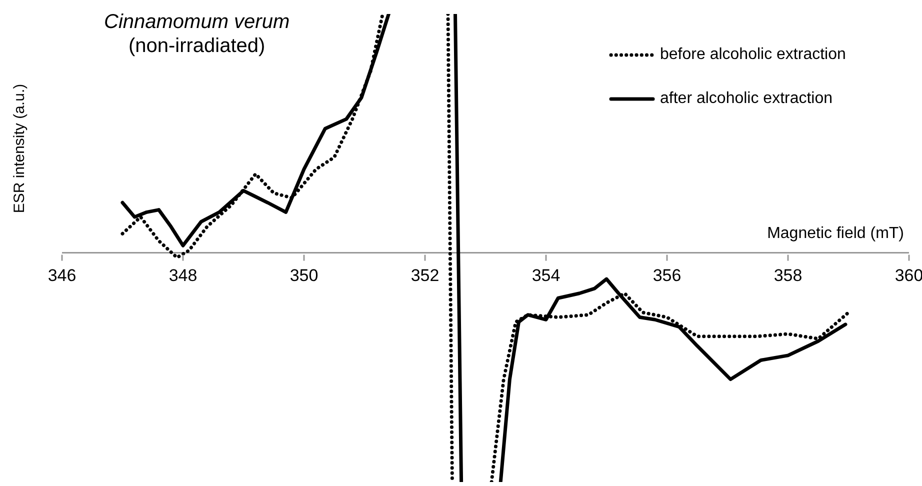 This screenshot has height=486, width=922. Describe the element at coordinates (667, 275) in the screenshot. I see `x-tick-label: 356` at that location.